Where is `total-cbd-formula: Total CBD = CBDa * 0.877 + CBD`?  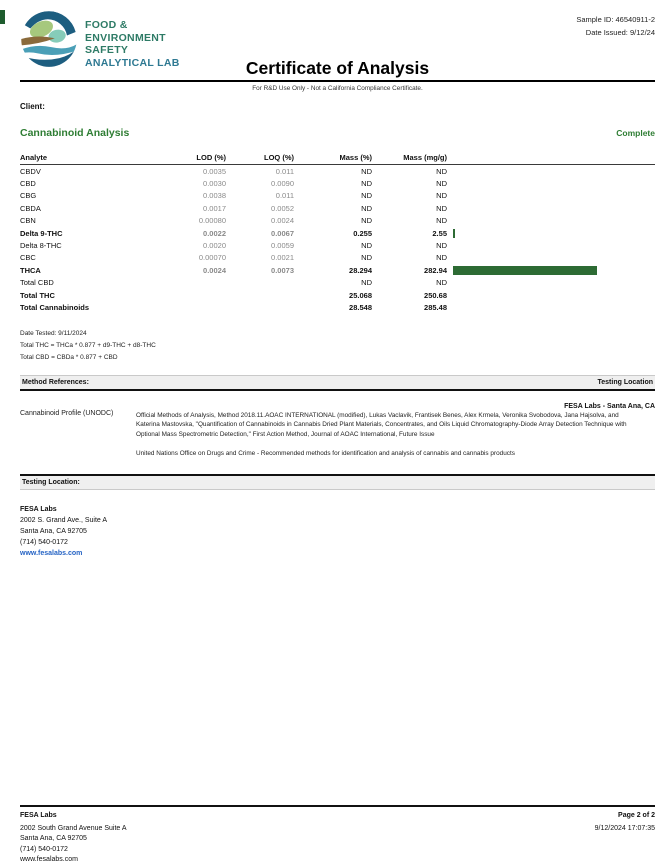 total-cbd-formula: Total CBD = CBDa * 0.877 + CBD is located at coordinates (69, 358).